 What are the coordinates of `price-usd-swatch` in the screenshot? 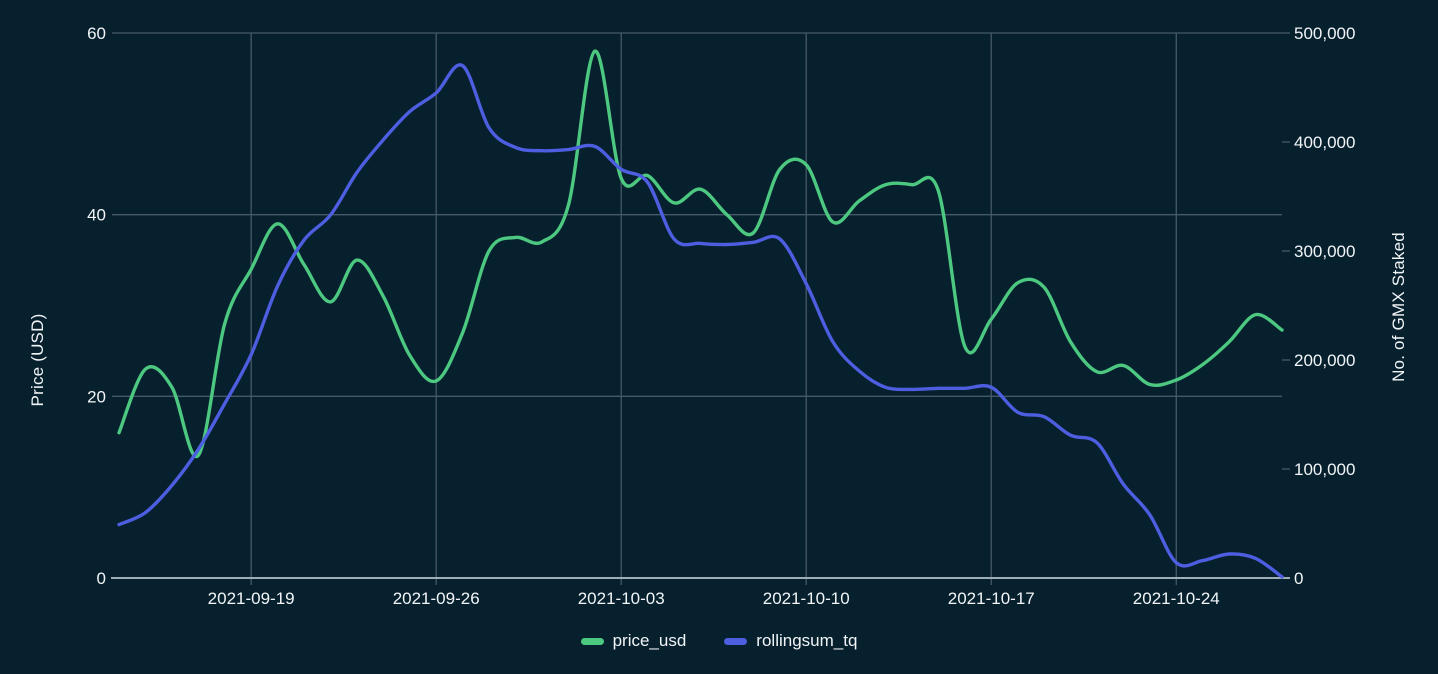 It's located at (592, 641).